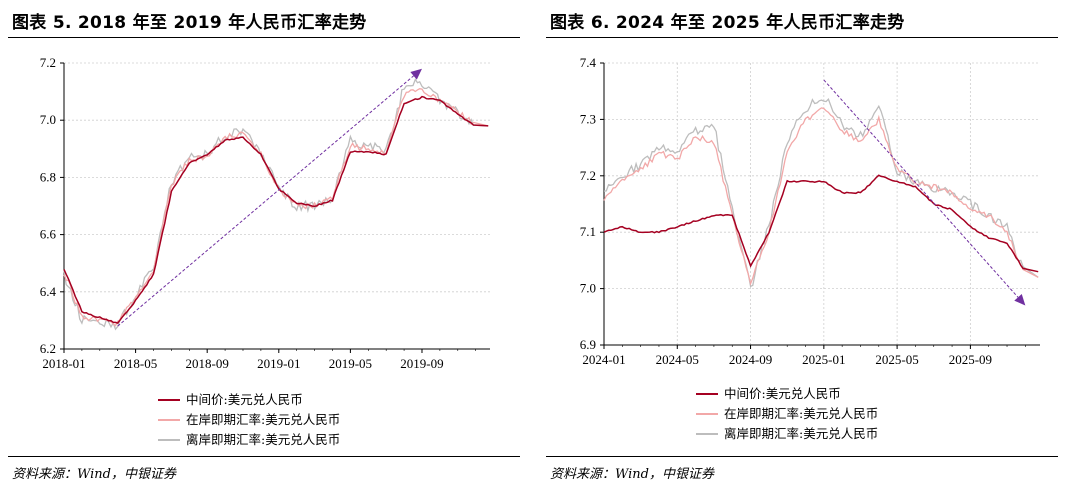  I want to click on y-tick-label: 6.4, so click(48, 291).